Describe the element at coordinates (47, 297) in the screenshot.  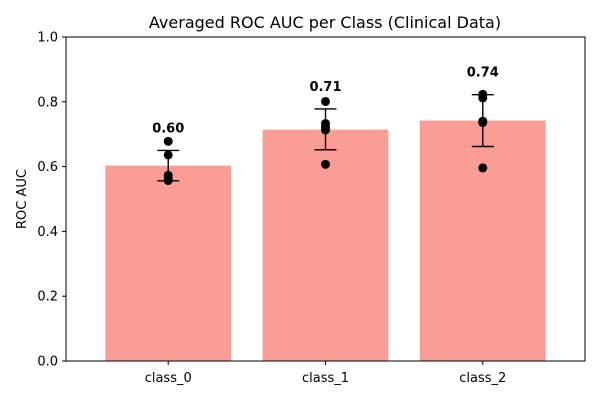
I see `y-tick-label-1: 0.2` at that location.